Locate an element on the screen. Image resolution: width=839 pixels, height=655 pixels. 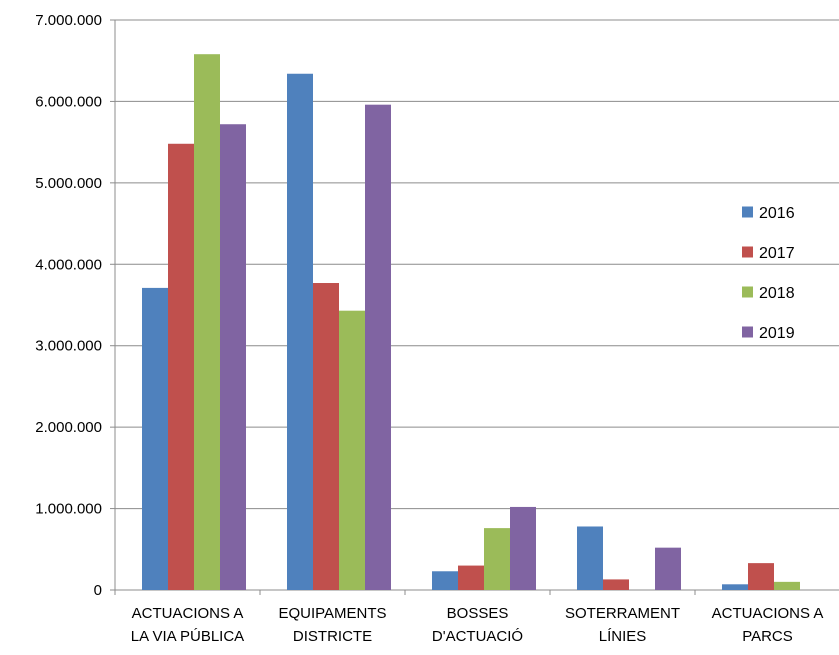
legend-swatch-2019 is located at coordinates (747, 332).